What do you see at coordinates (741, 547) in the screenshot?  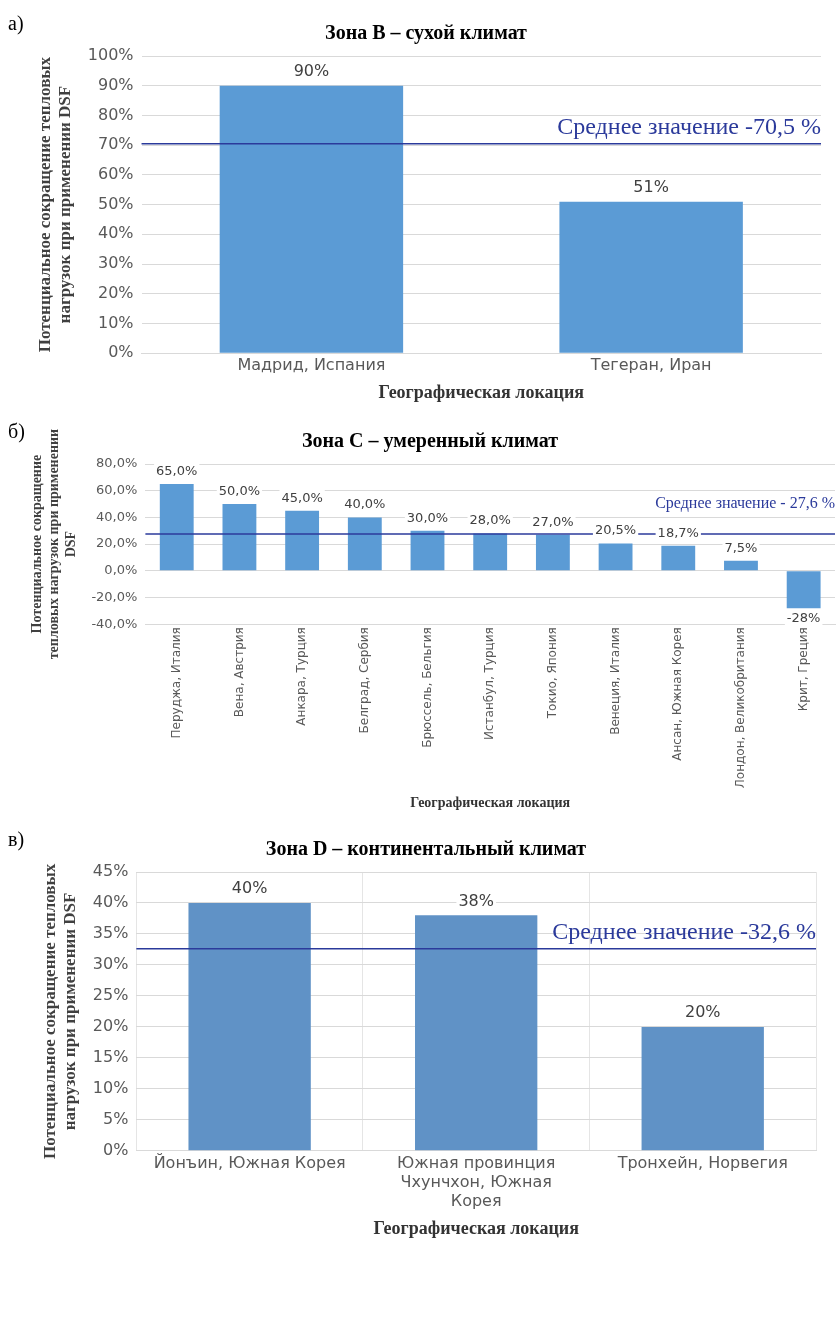 I see `data-label: 7,5%` at bounding box center [741, 547].